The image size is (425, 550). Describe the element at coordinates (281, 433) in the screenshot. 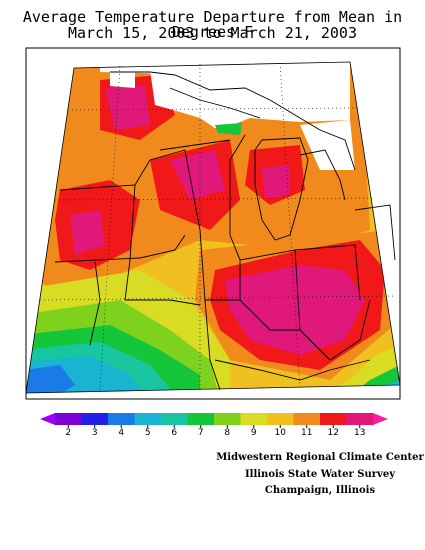

I see `legend-tick-label: 10` at that location.